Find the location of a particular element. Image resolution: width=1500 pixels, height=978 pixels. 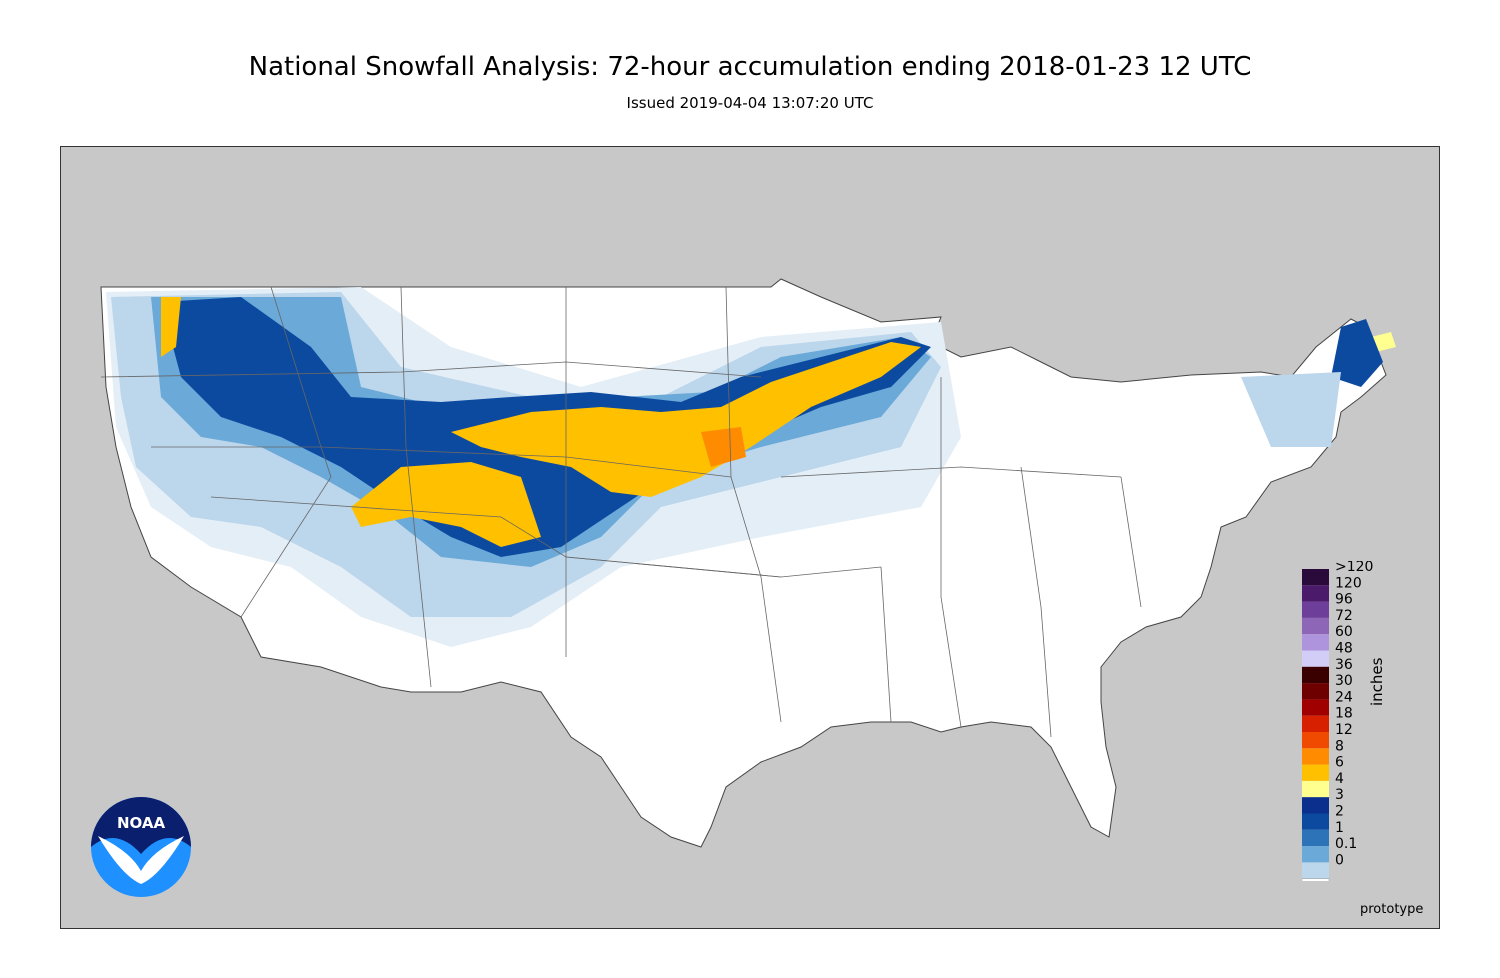

legend-label: >120 is located at coordinates (1354, 568).